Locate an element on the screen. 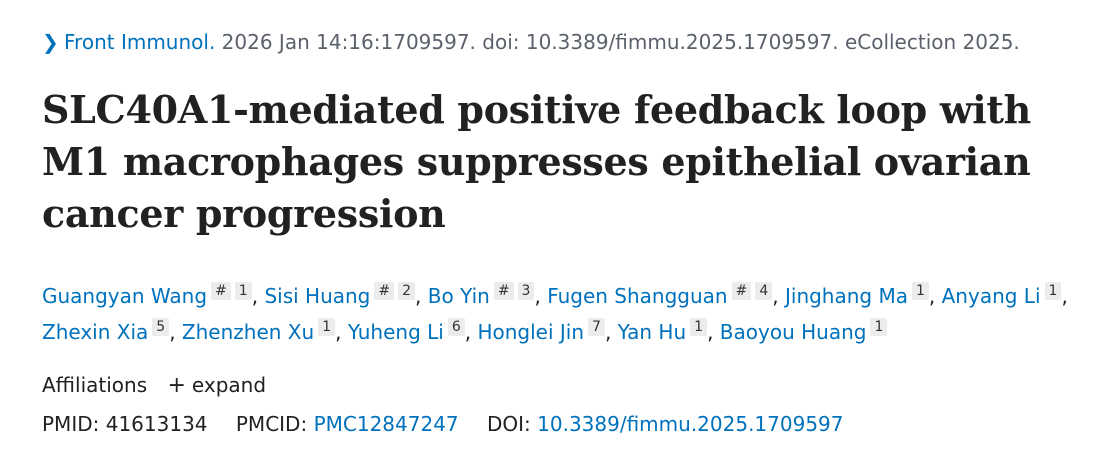  author-item: Zhexin Xia 5 is located at coordinates (106, 331).